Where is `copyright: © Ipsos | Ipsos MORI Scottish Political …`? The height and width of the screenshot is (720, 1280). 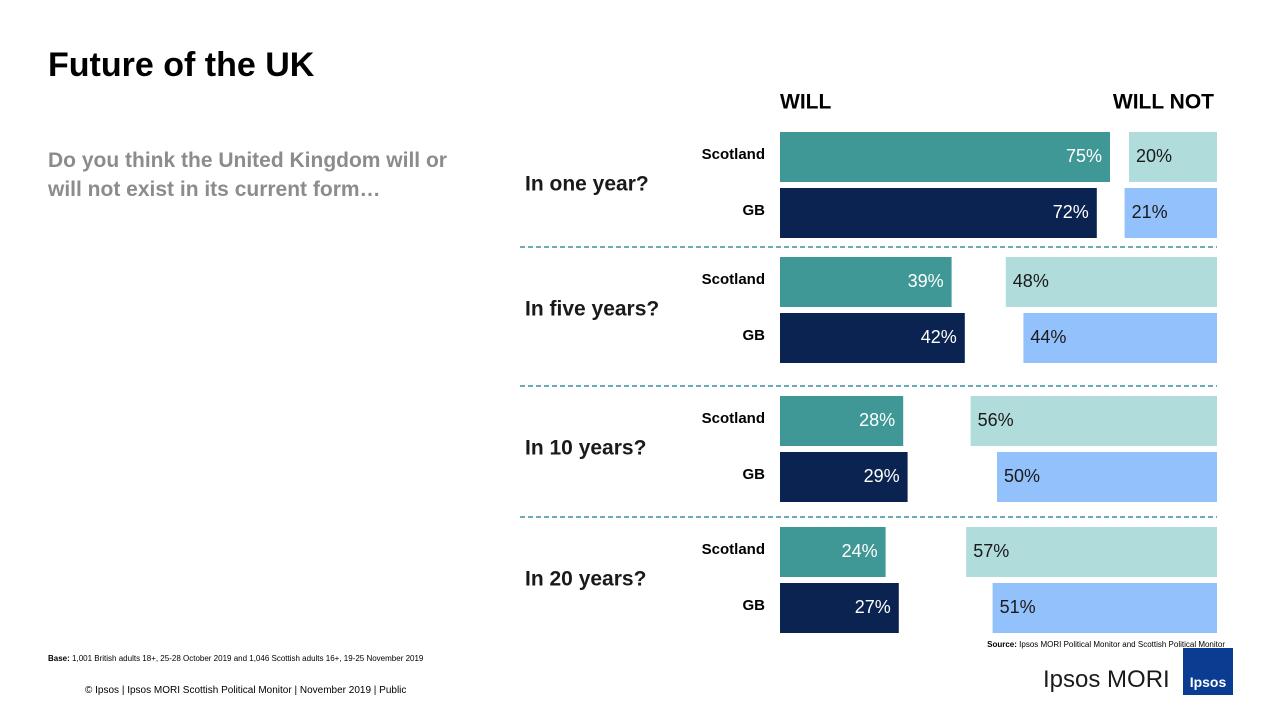 copyright: © Ipsos | Ipsos MORI Scottish Political … is located at coordinates (246, 690).